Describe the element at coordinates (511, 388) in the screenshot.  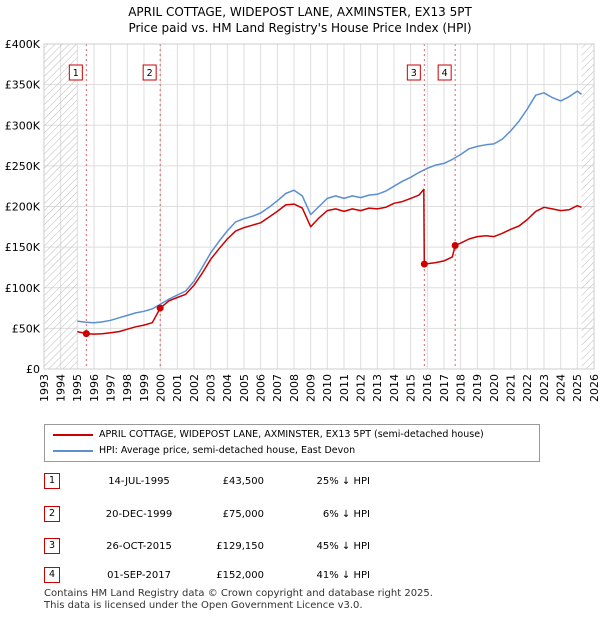
I see `x-tick-label: 2021` at that location.